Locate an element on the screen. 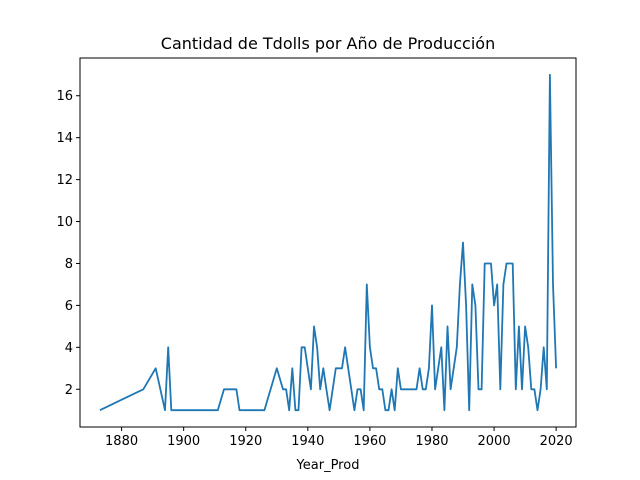 This screenshot has width=640, height=480. x-tick-label: 1960 is located at coordinates (369, 441).